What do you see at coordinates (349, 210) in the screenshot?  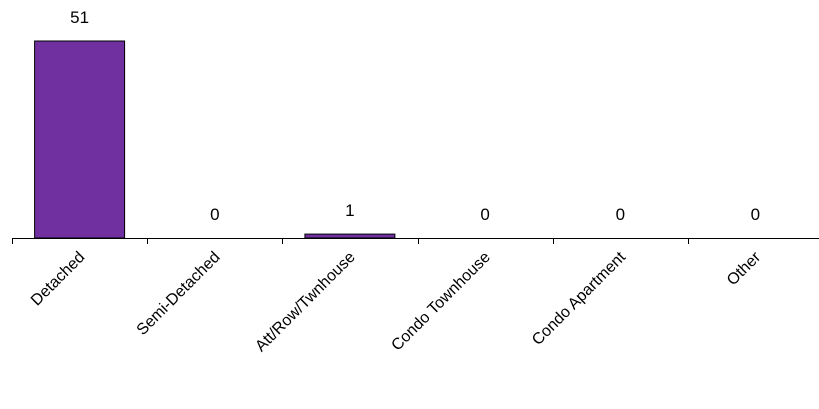 I see `data-label: 1` at bounding box center [349, 210].